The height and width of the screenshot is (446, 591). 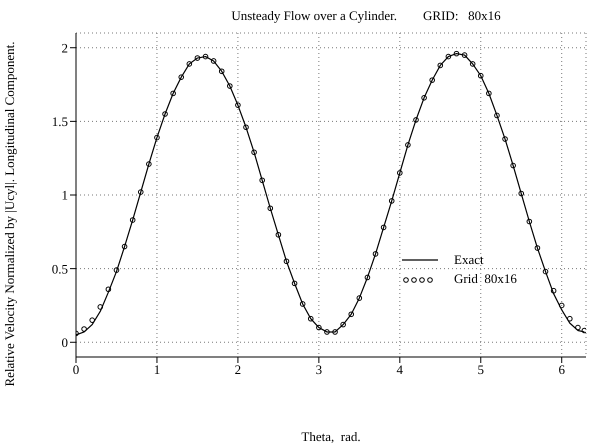 I want to click on x-tick-label: 3, so click(x=319, y=370).